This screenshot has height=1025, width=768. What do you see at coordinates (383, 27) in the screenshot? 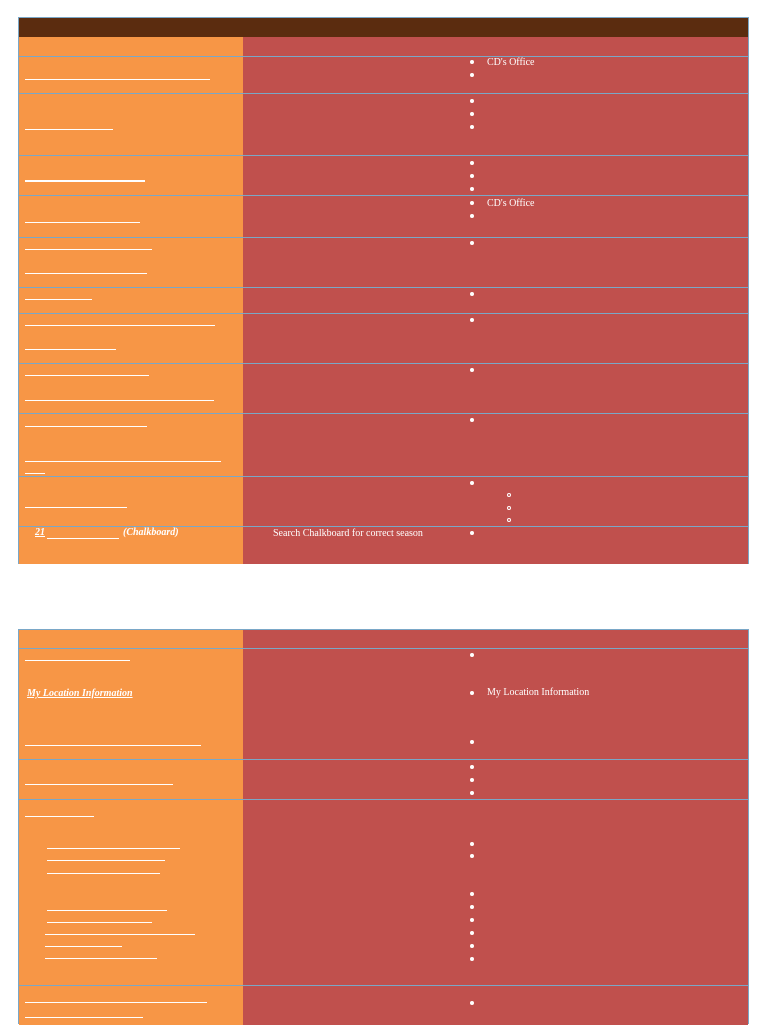
I see `table-header-bar` at bounding box center [383, 27].